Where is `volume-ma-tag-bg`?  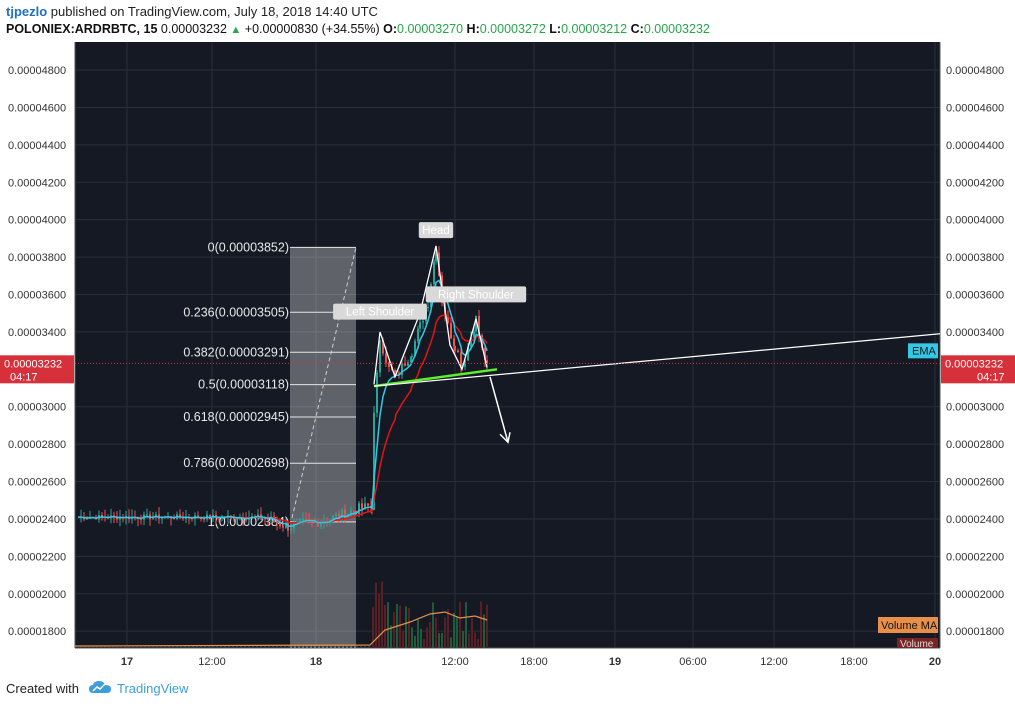 volume-ma-tag-bg is located at coordinates (908, 625).